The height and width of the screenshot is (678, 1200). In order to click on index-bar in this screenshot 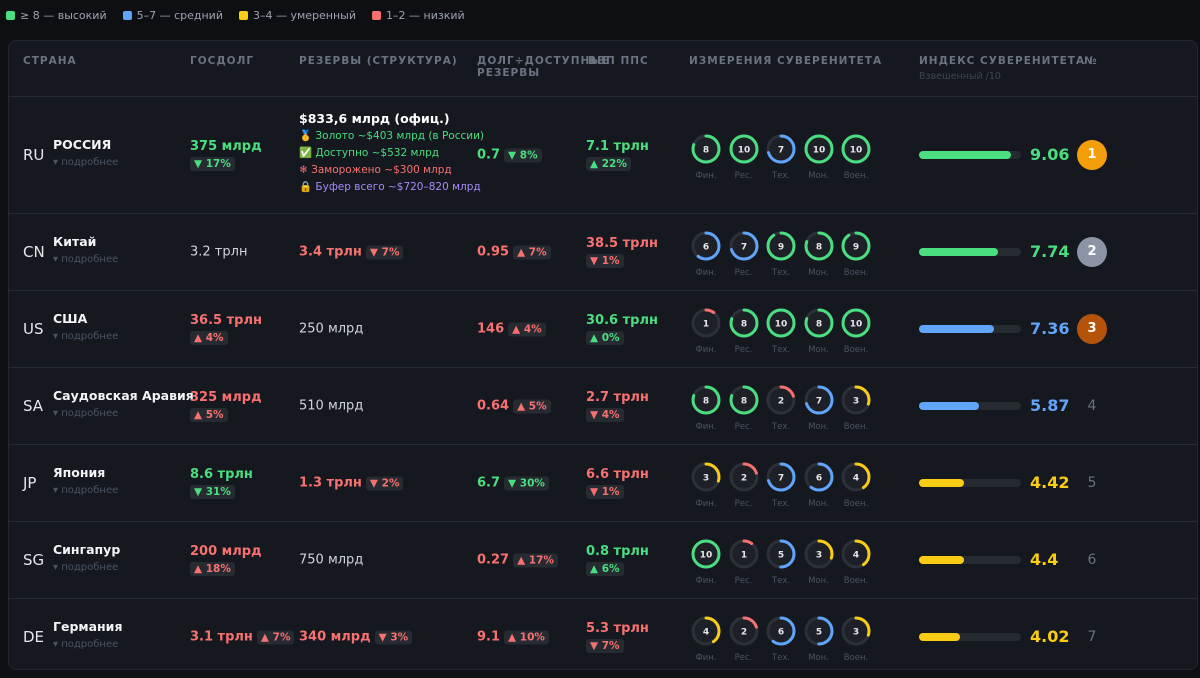, I will do `click(958, 252)`.